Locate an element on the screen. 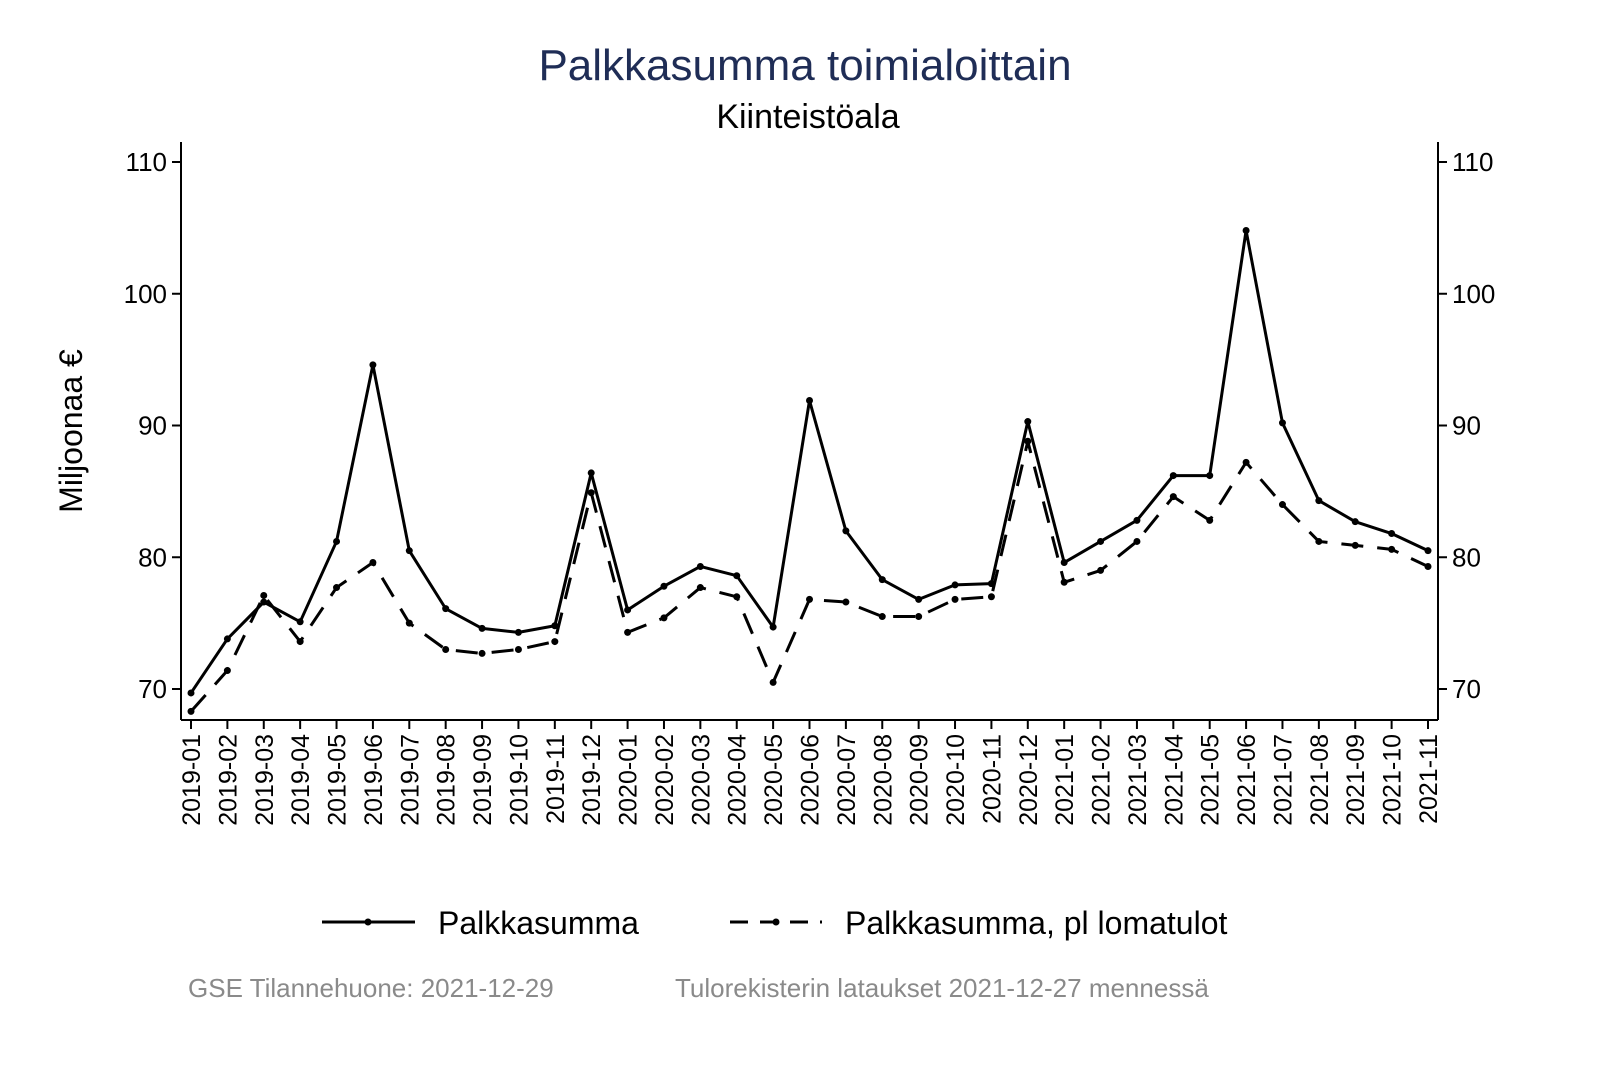  y-tick-label-right: 90 is located at coordinates (1466, 426).